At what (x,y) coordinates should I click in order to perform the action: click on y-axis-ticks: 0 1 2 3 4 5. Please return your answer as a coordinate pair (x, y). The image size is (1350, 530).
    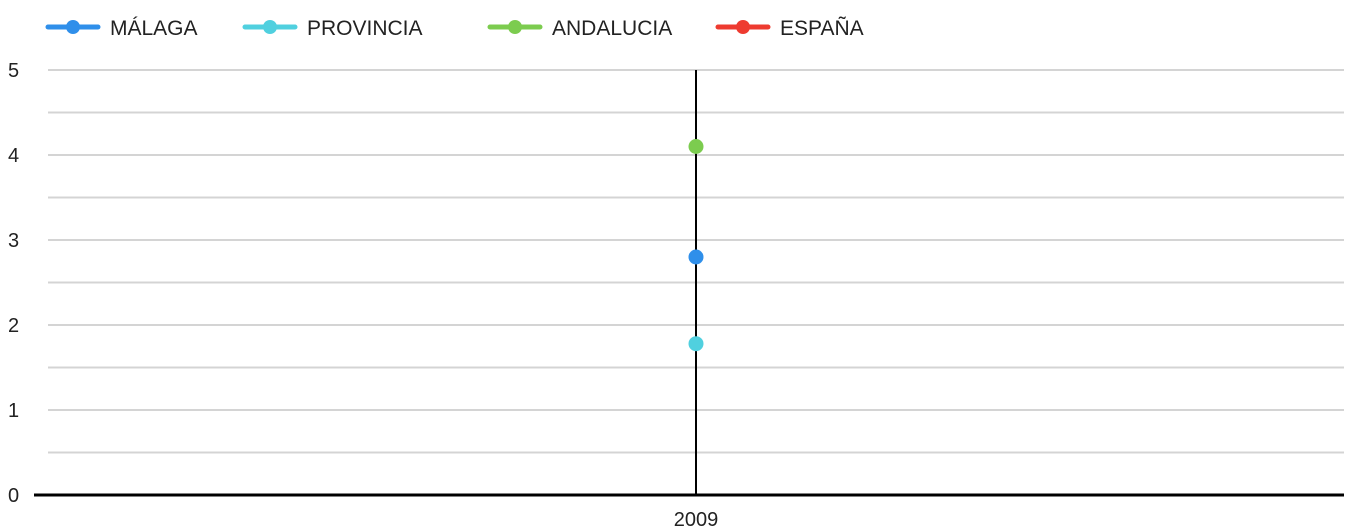
    Looking at the image, I should click on (13, 283).